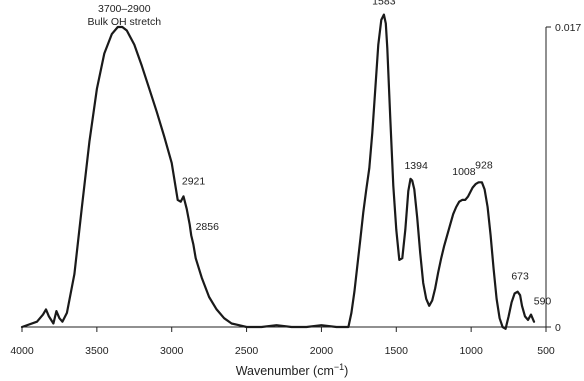  I want to click on peak-label: 1008, so click(464, 172).